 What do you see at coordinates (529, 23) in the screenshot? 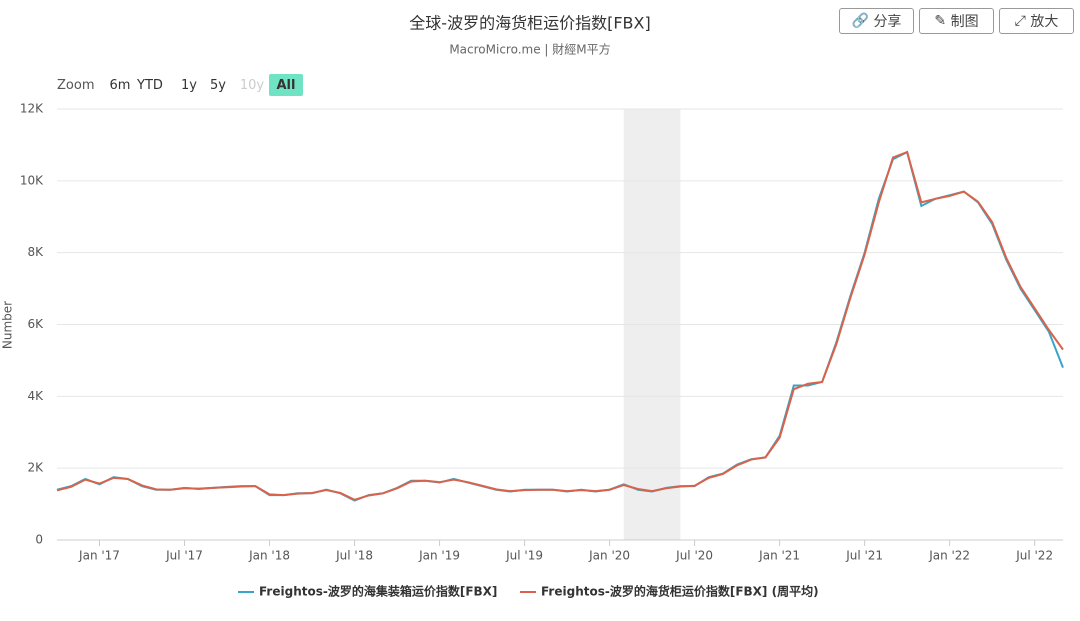
I see `chart-title: 全球-波罗的海货柜运价指数[FBX]` at bounding box center [529, 23].